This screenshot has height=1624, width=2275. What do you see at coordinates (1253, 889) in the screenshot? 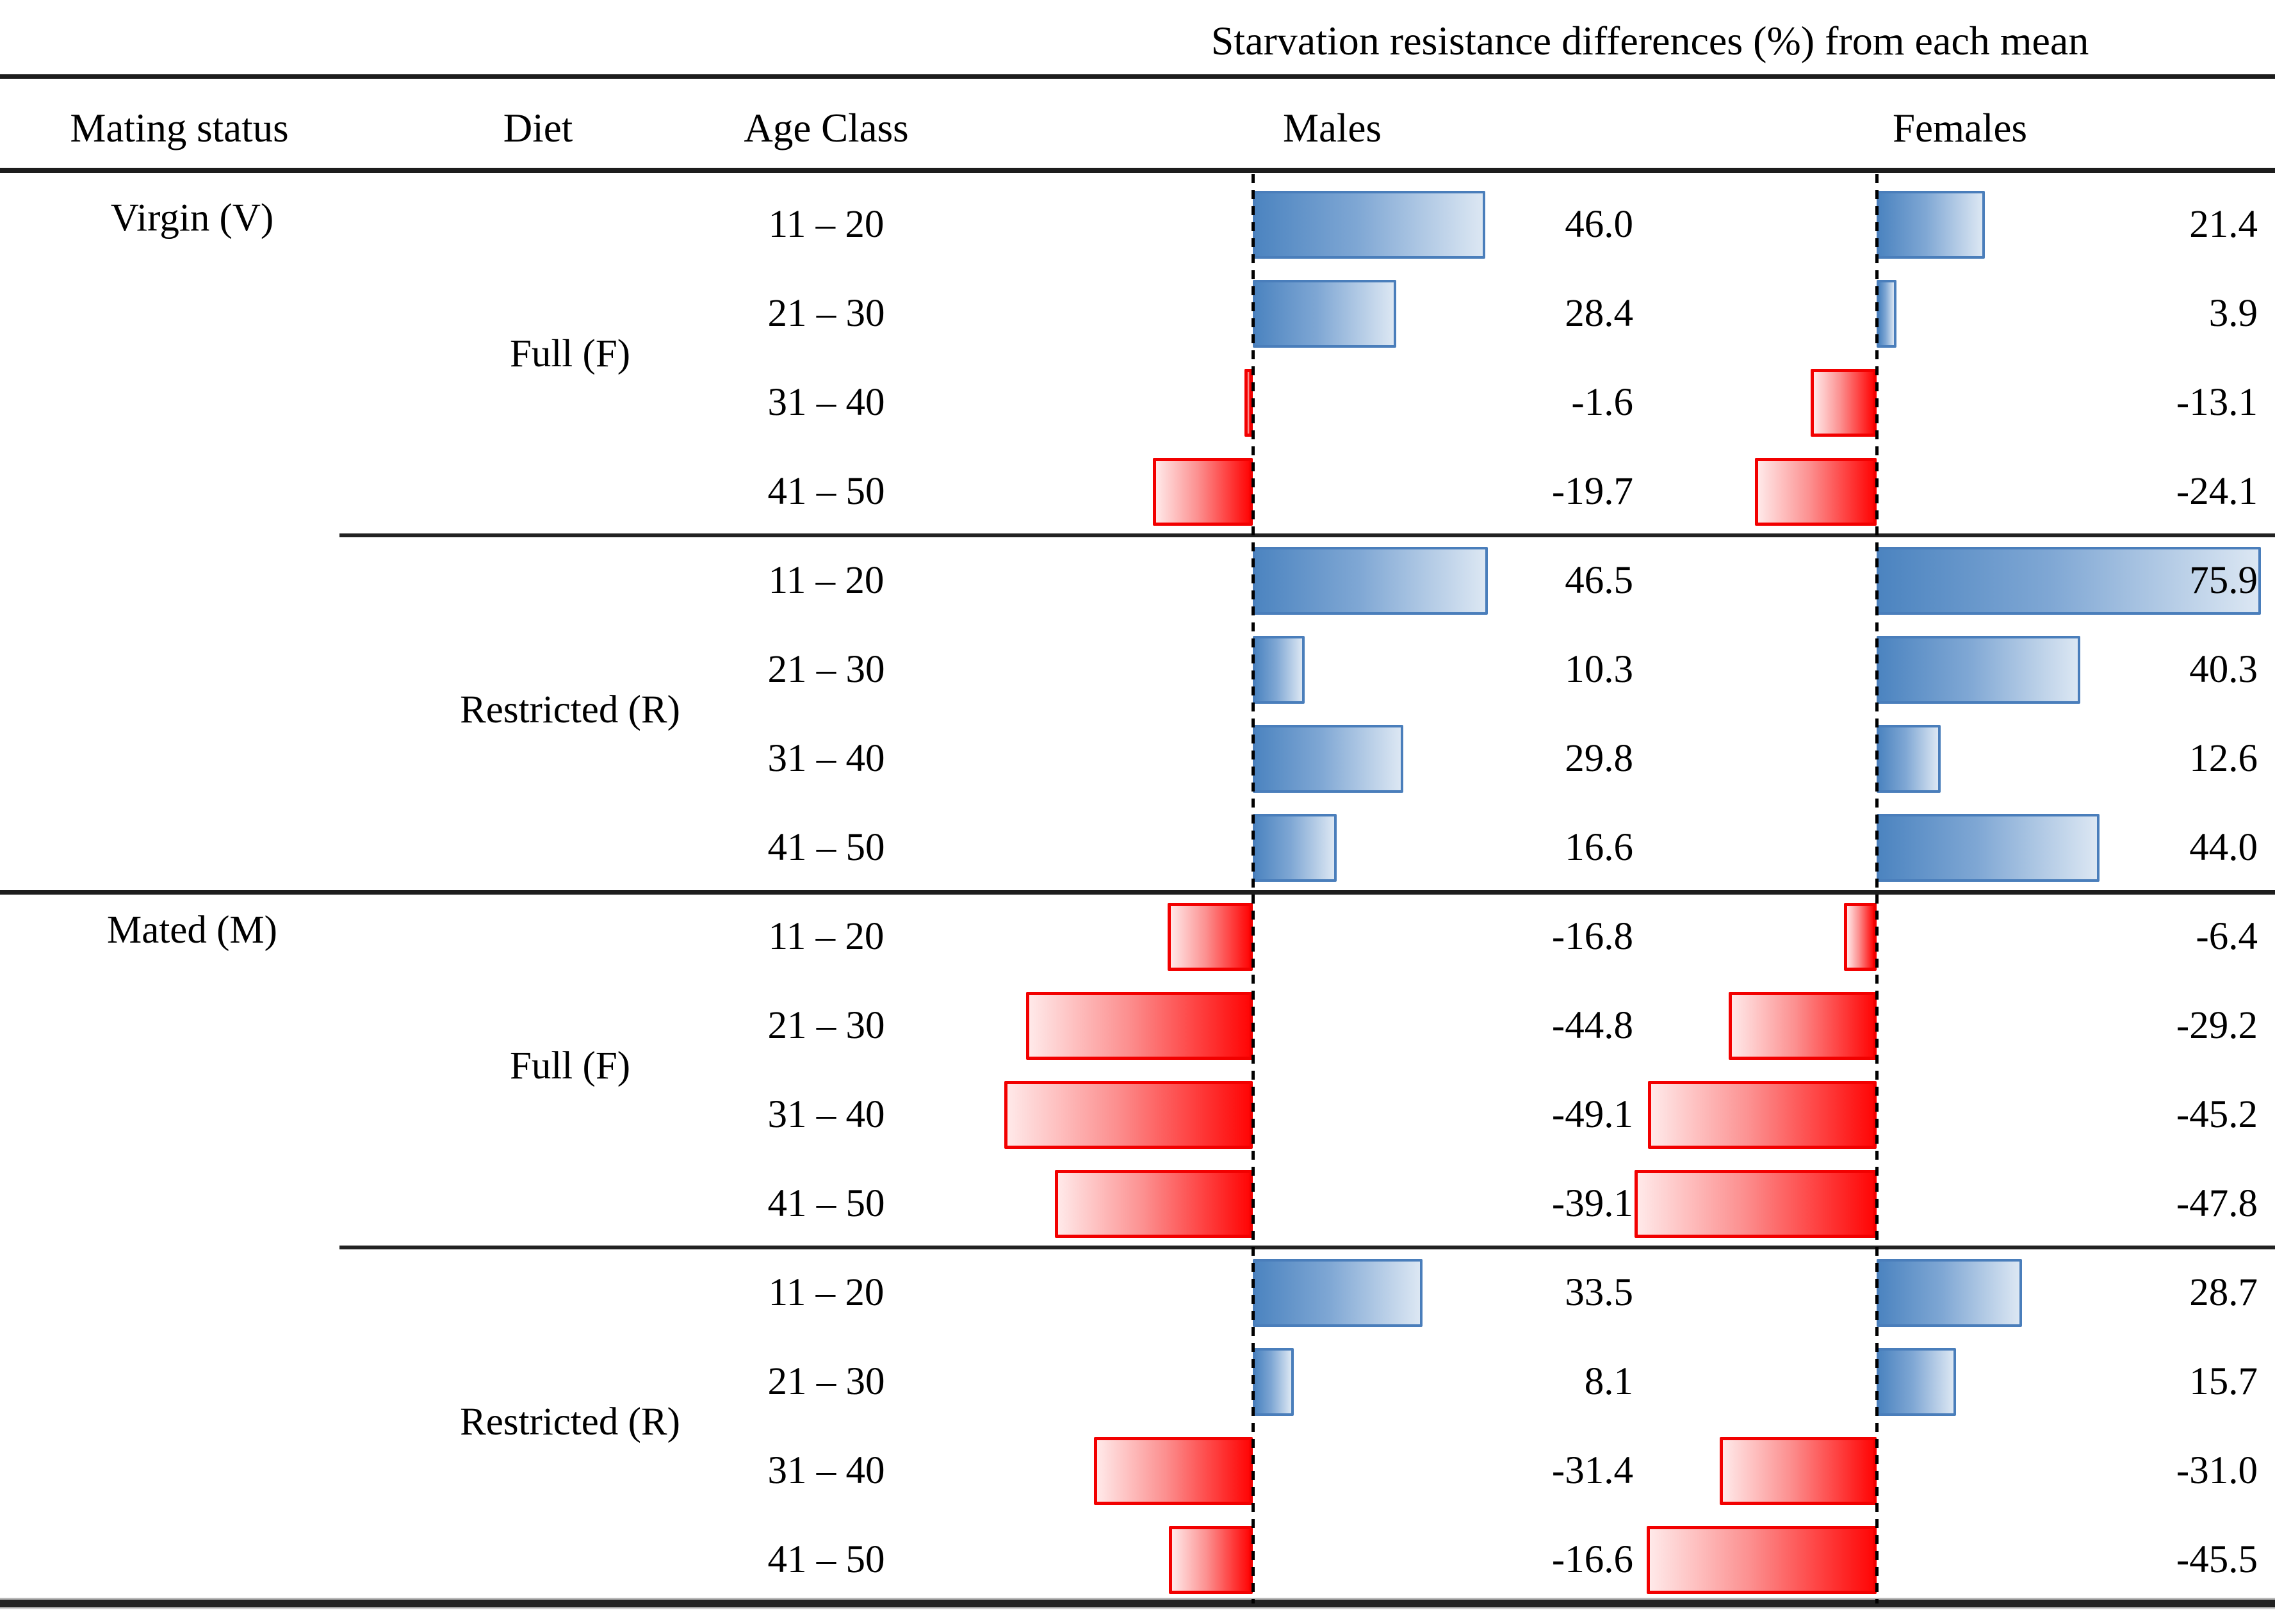
I see `males-zero-baseline` at bounding box center [1253, 889].